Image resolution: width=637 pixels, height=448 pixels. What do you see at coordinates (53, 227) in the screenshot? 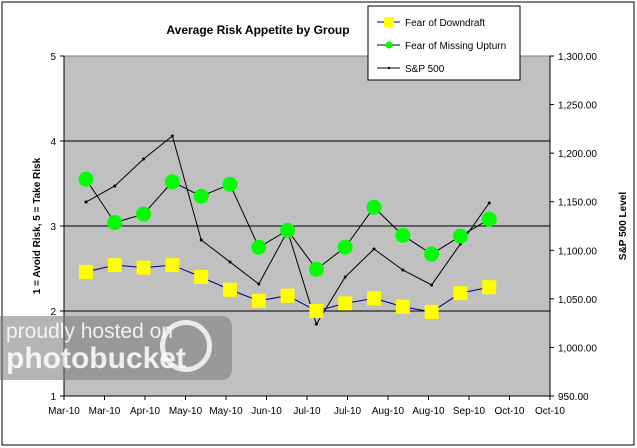
I see `y-tick-label: 3` at bounding box center [53, 227].